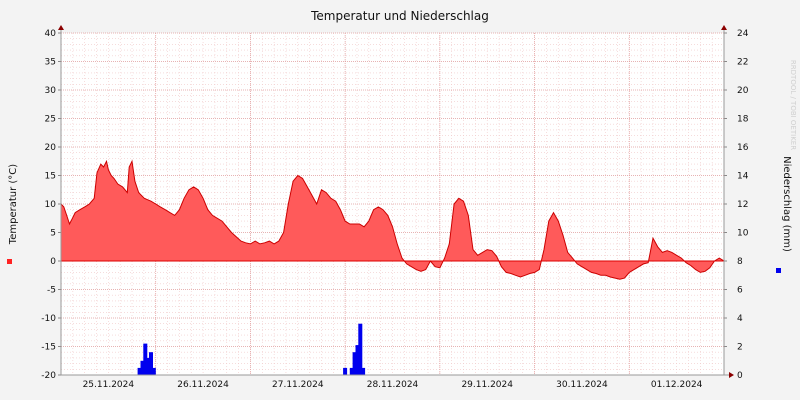 This screenshot has height=400, width=800. I want to click on x-tick-label: 26.11.2024, so click(203, 385).